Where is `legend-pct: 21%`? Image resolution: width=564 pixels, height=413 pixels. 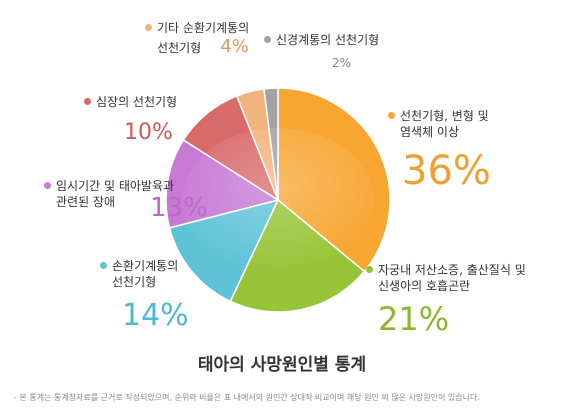 legend-pct: 21% is located at coordinates (414, 319).